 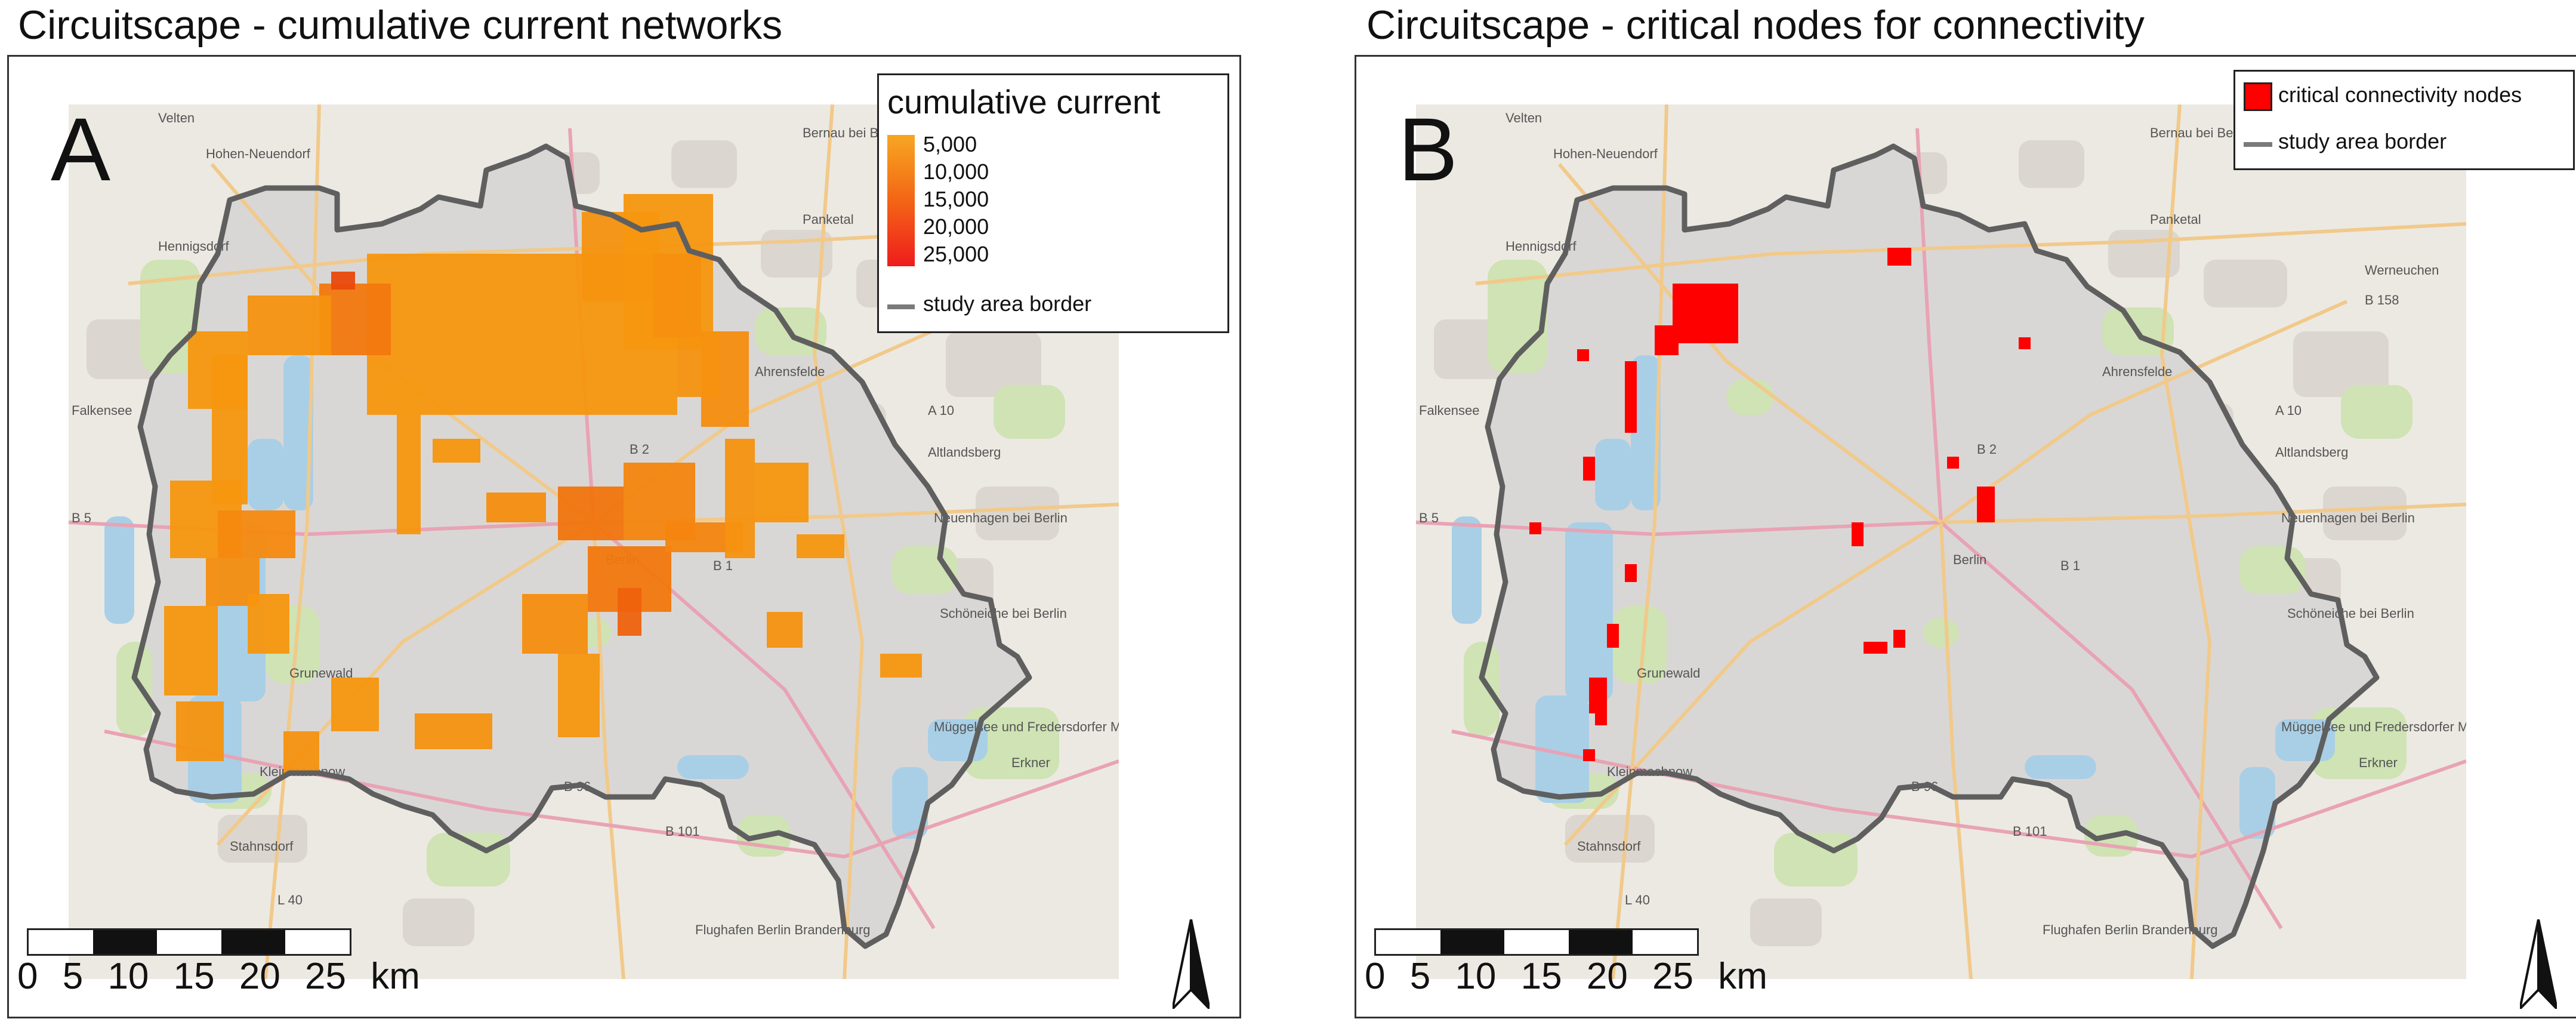 What do you see at coordinates (1668, 673) in the screenshot?
I see `basemap-label: Grunewald` at bounding box center [1668, 673].